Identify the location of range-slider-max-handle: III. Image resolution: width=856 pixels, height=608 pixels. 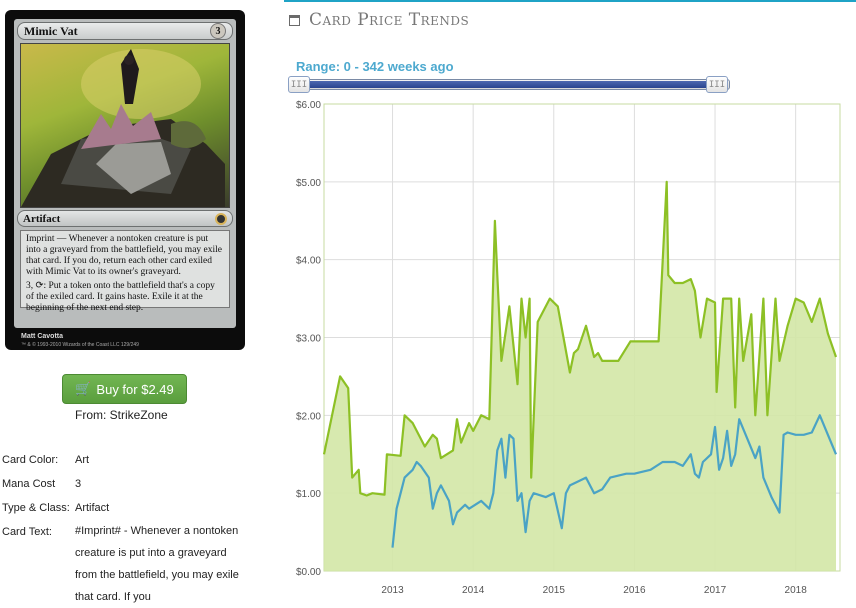
(717, 84).